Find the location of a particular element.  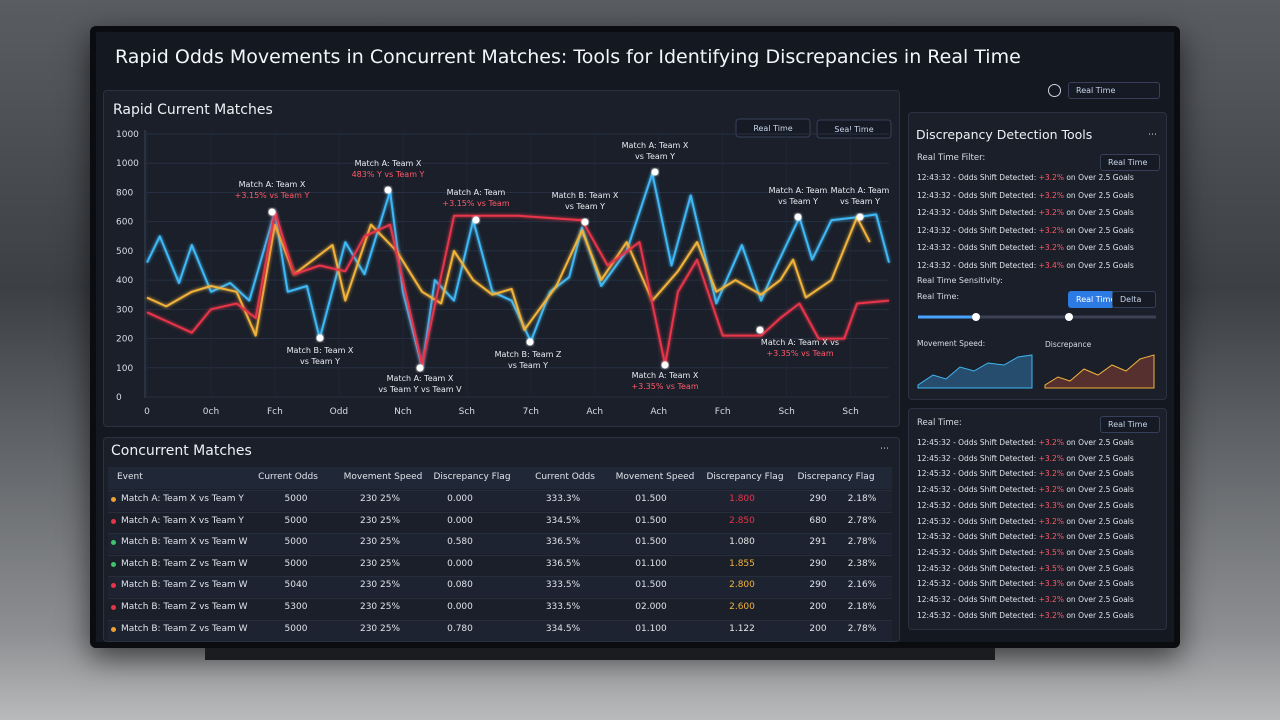

table-cell: 2.78% is located at coordinates (862, 628).